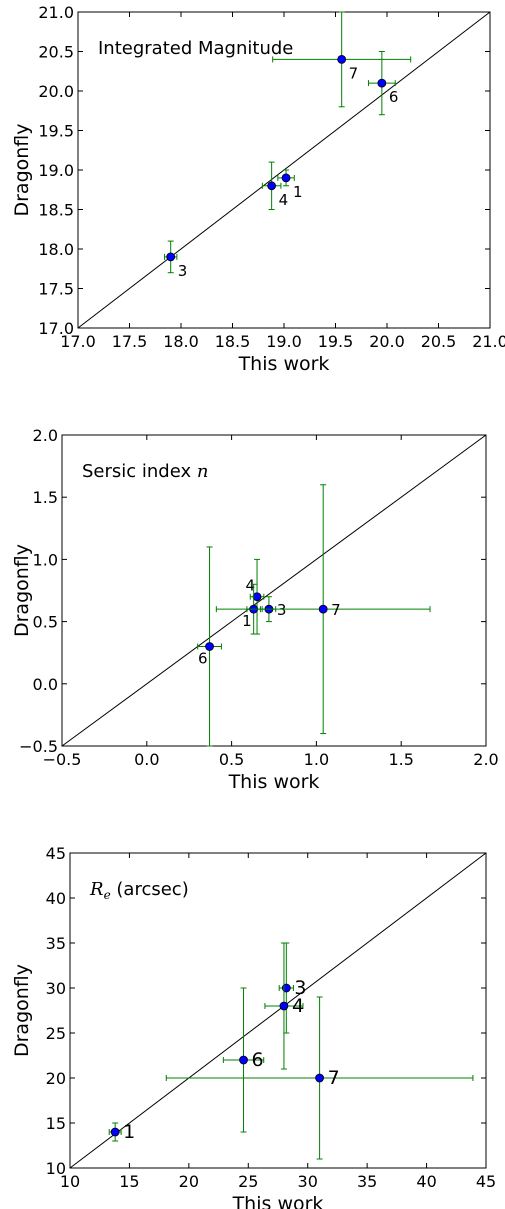 Image resolution: width=505 pixels, height=1209 pixels. What do you see at coordinates (56, 853) in the screenshot?
I see `y-tick-label: 45` at bounding box center [56, 853].